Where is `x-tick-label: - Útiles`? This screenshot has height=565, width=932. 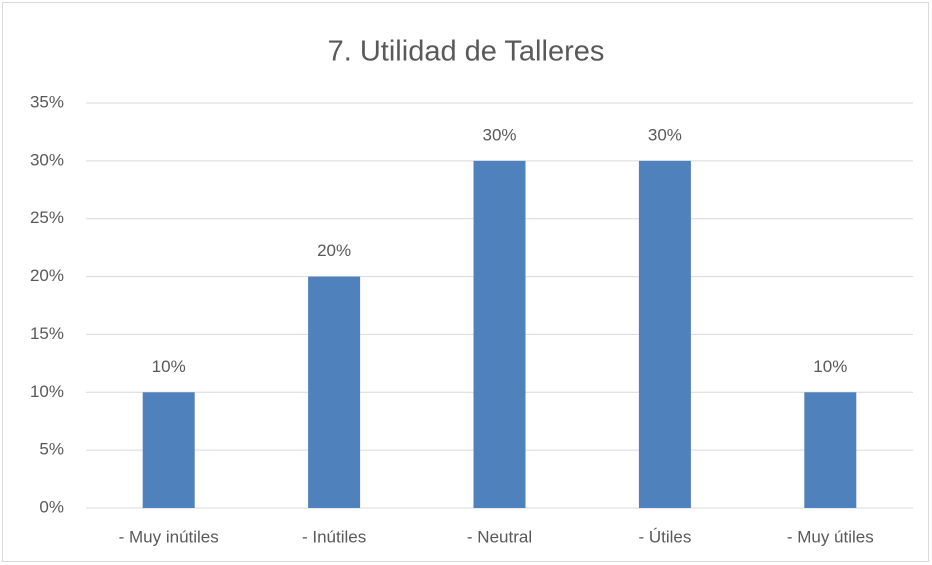 x-tick-label: - Útiles is located at coordinates (664, 536).